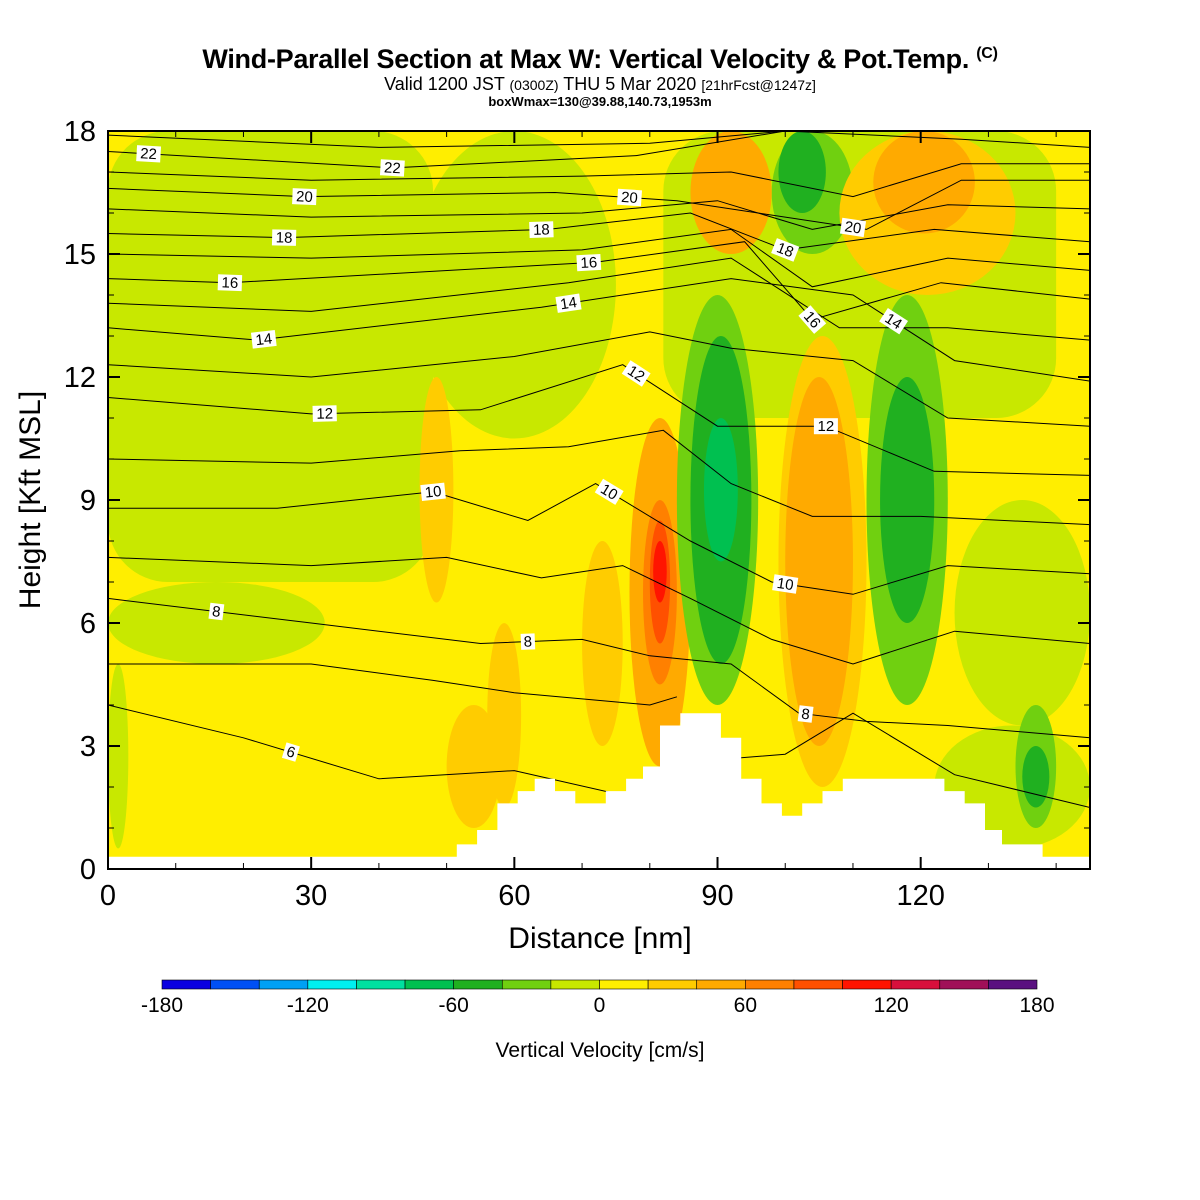 This screenshot has height=1200, width=1200. I want to click on y-tick-label: 12, so click(80, 378).